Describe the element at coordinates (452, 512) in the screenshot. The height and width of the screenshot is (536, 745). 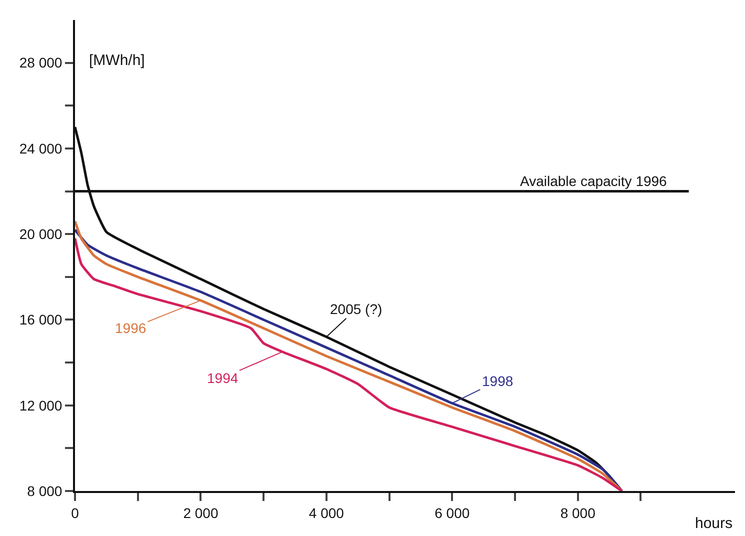
I see `x-tick-label: 6 000` at that location.